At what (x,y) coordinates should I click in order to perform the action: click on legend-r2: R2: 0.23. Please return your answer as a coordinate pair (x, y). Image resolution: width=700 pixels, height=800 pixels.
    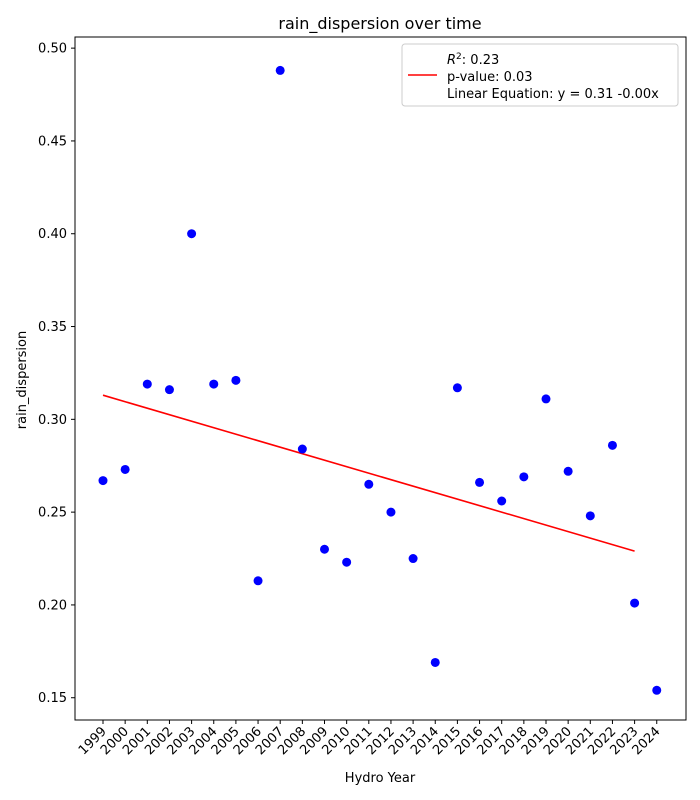
    Looking at the image, I should click on (473, 60).